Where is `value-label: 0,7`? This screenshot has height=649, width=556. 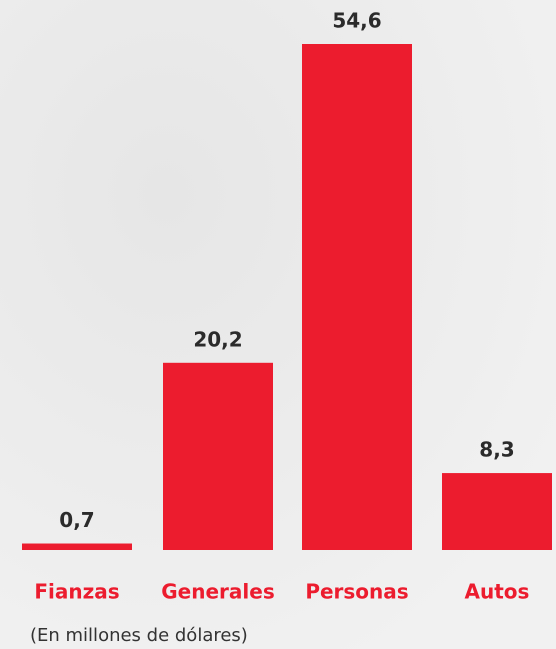
value-label: 0,7 is located at coordinates (76, 520).